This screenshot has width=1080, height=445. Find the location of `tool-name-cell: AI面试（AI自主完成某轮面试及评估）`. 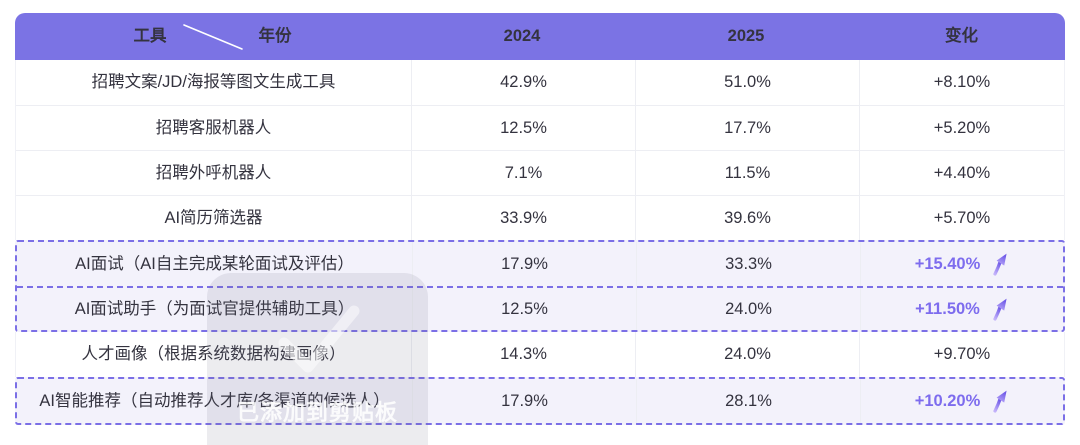

tool-name-cell: AI面试（AI自主完成某轮面试及评估） is located at coordinates (214, 263).